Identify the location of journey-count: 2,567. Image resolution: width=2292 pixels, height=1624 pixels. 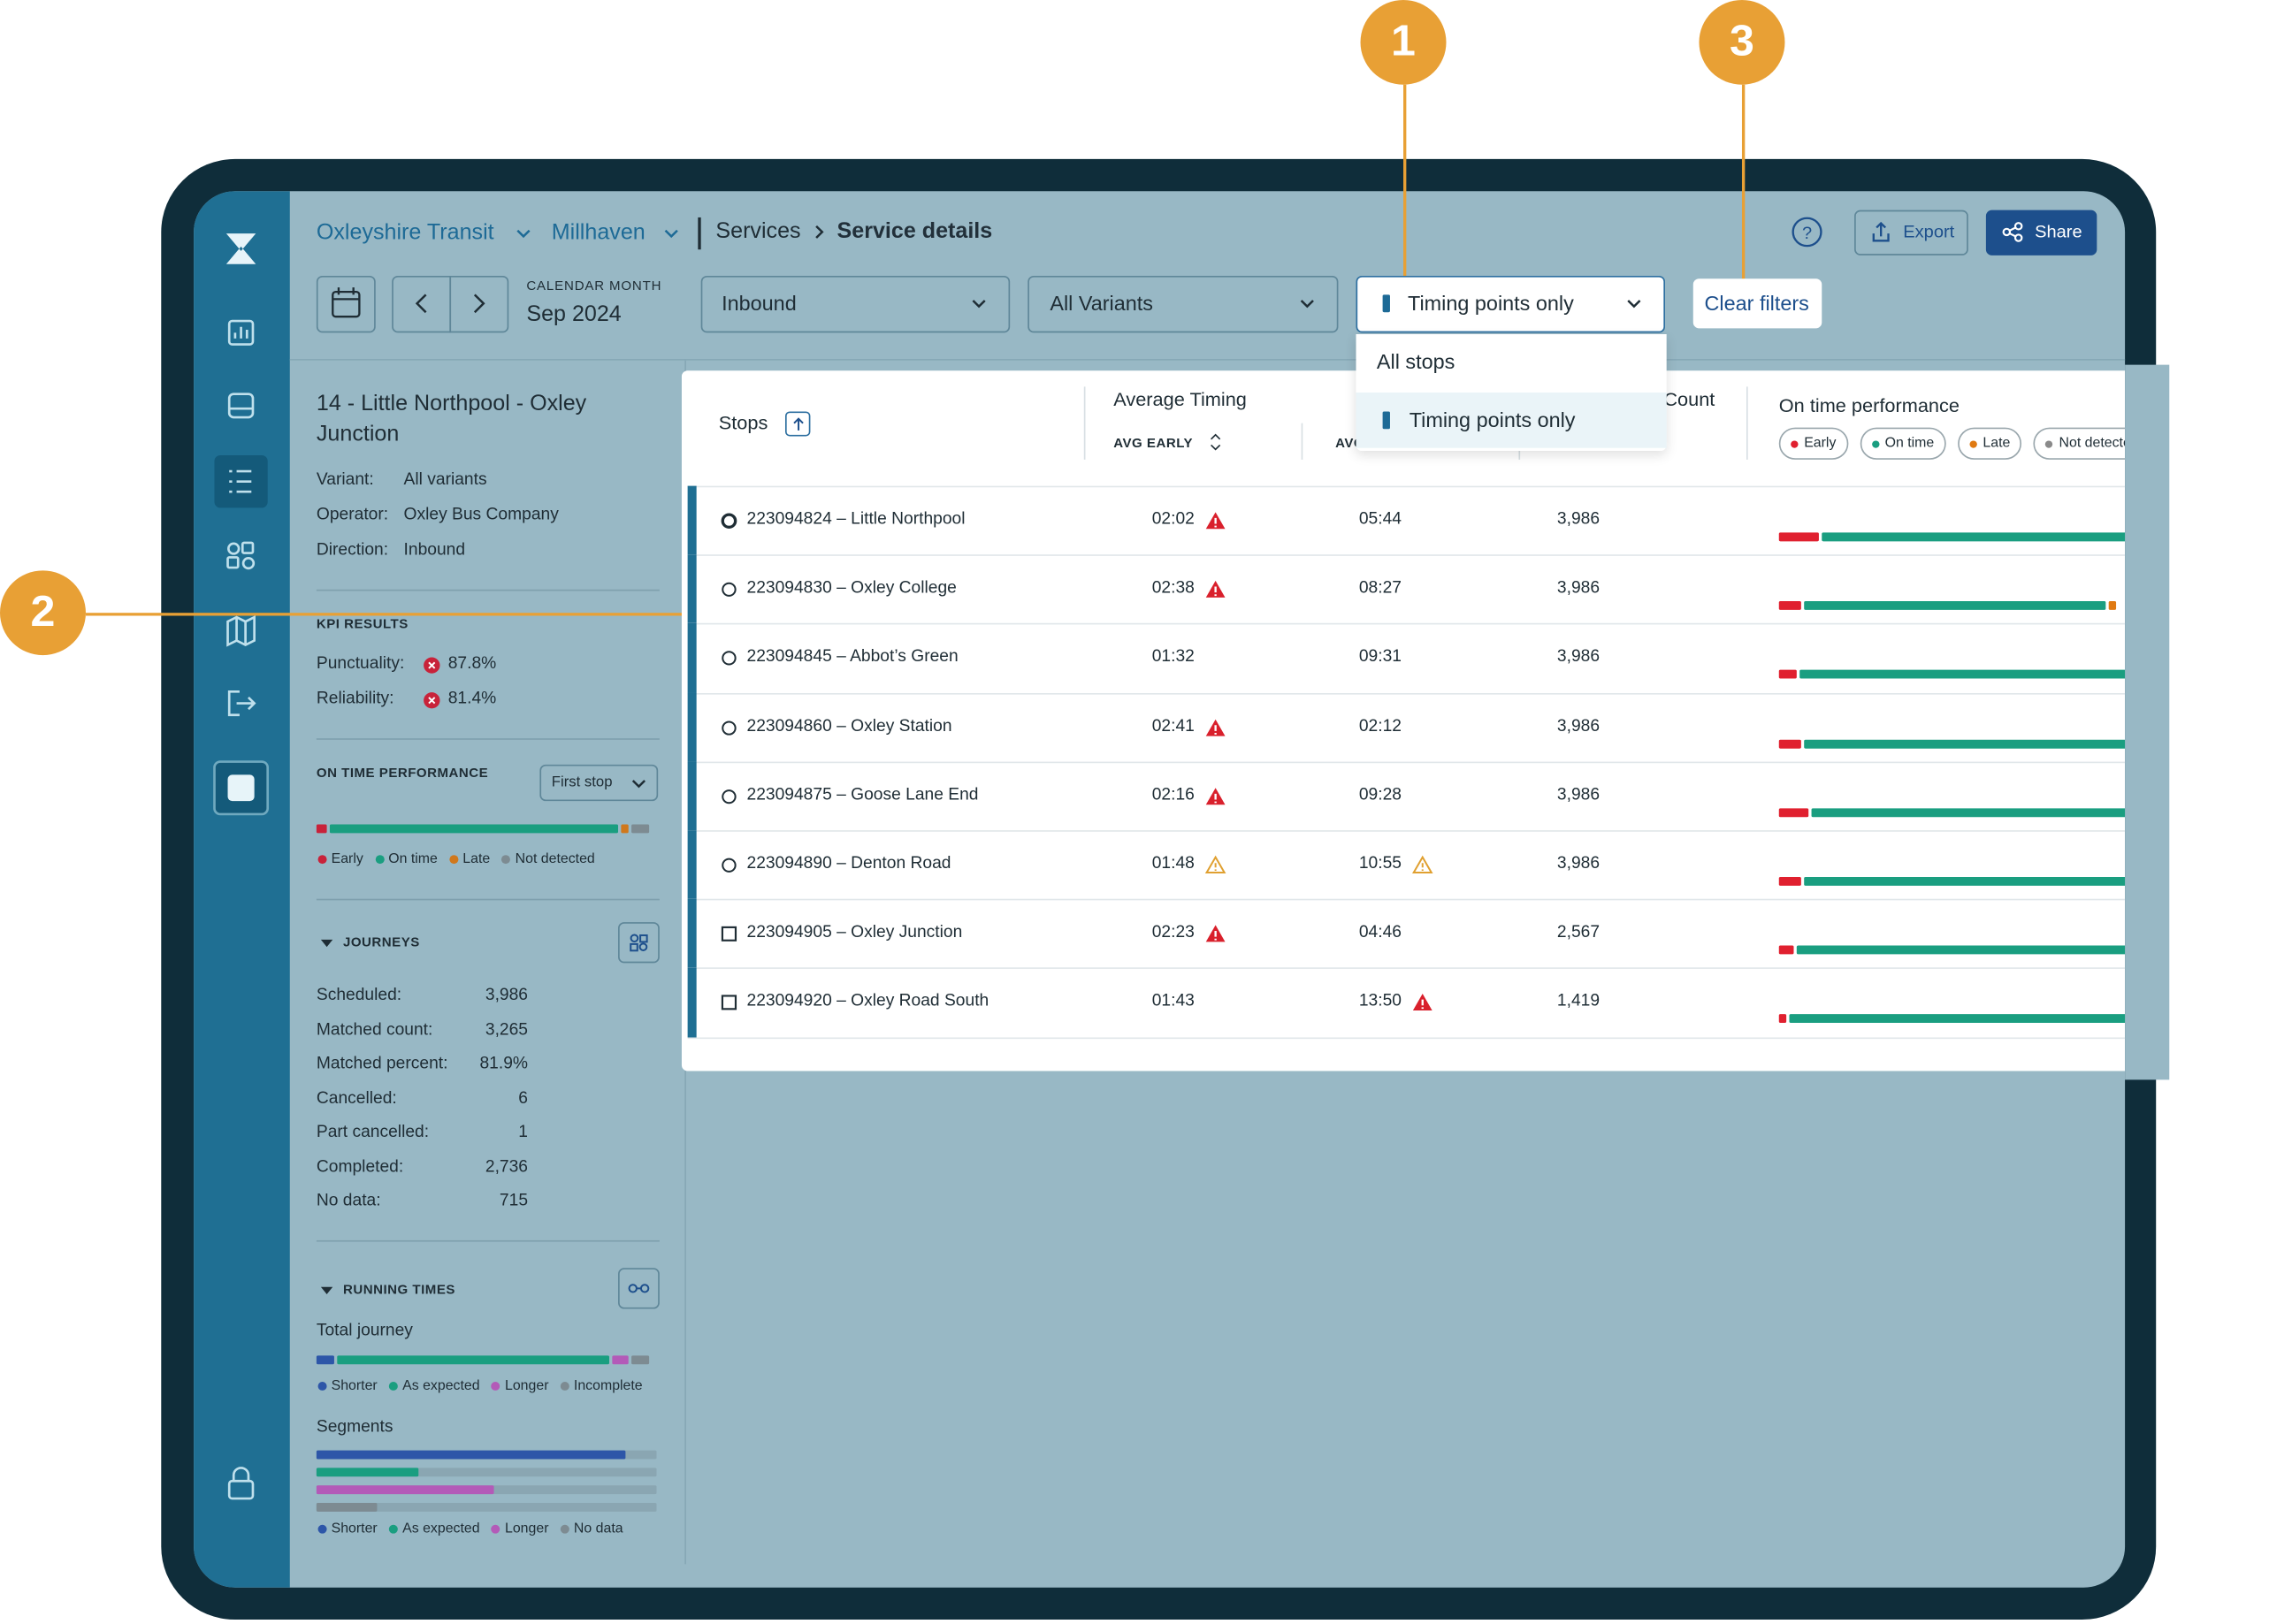
(1579, 934).